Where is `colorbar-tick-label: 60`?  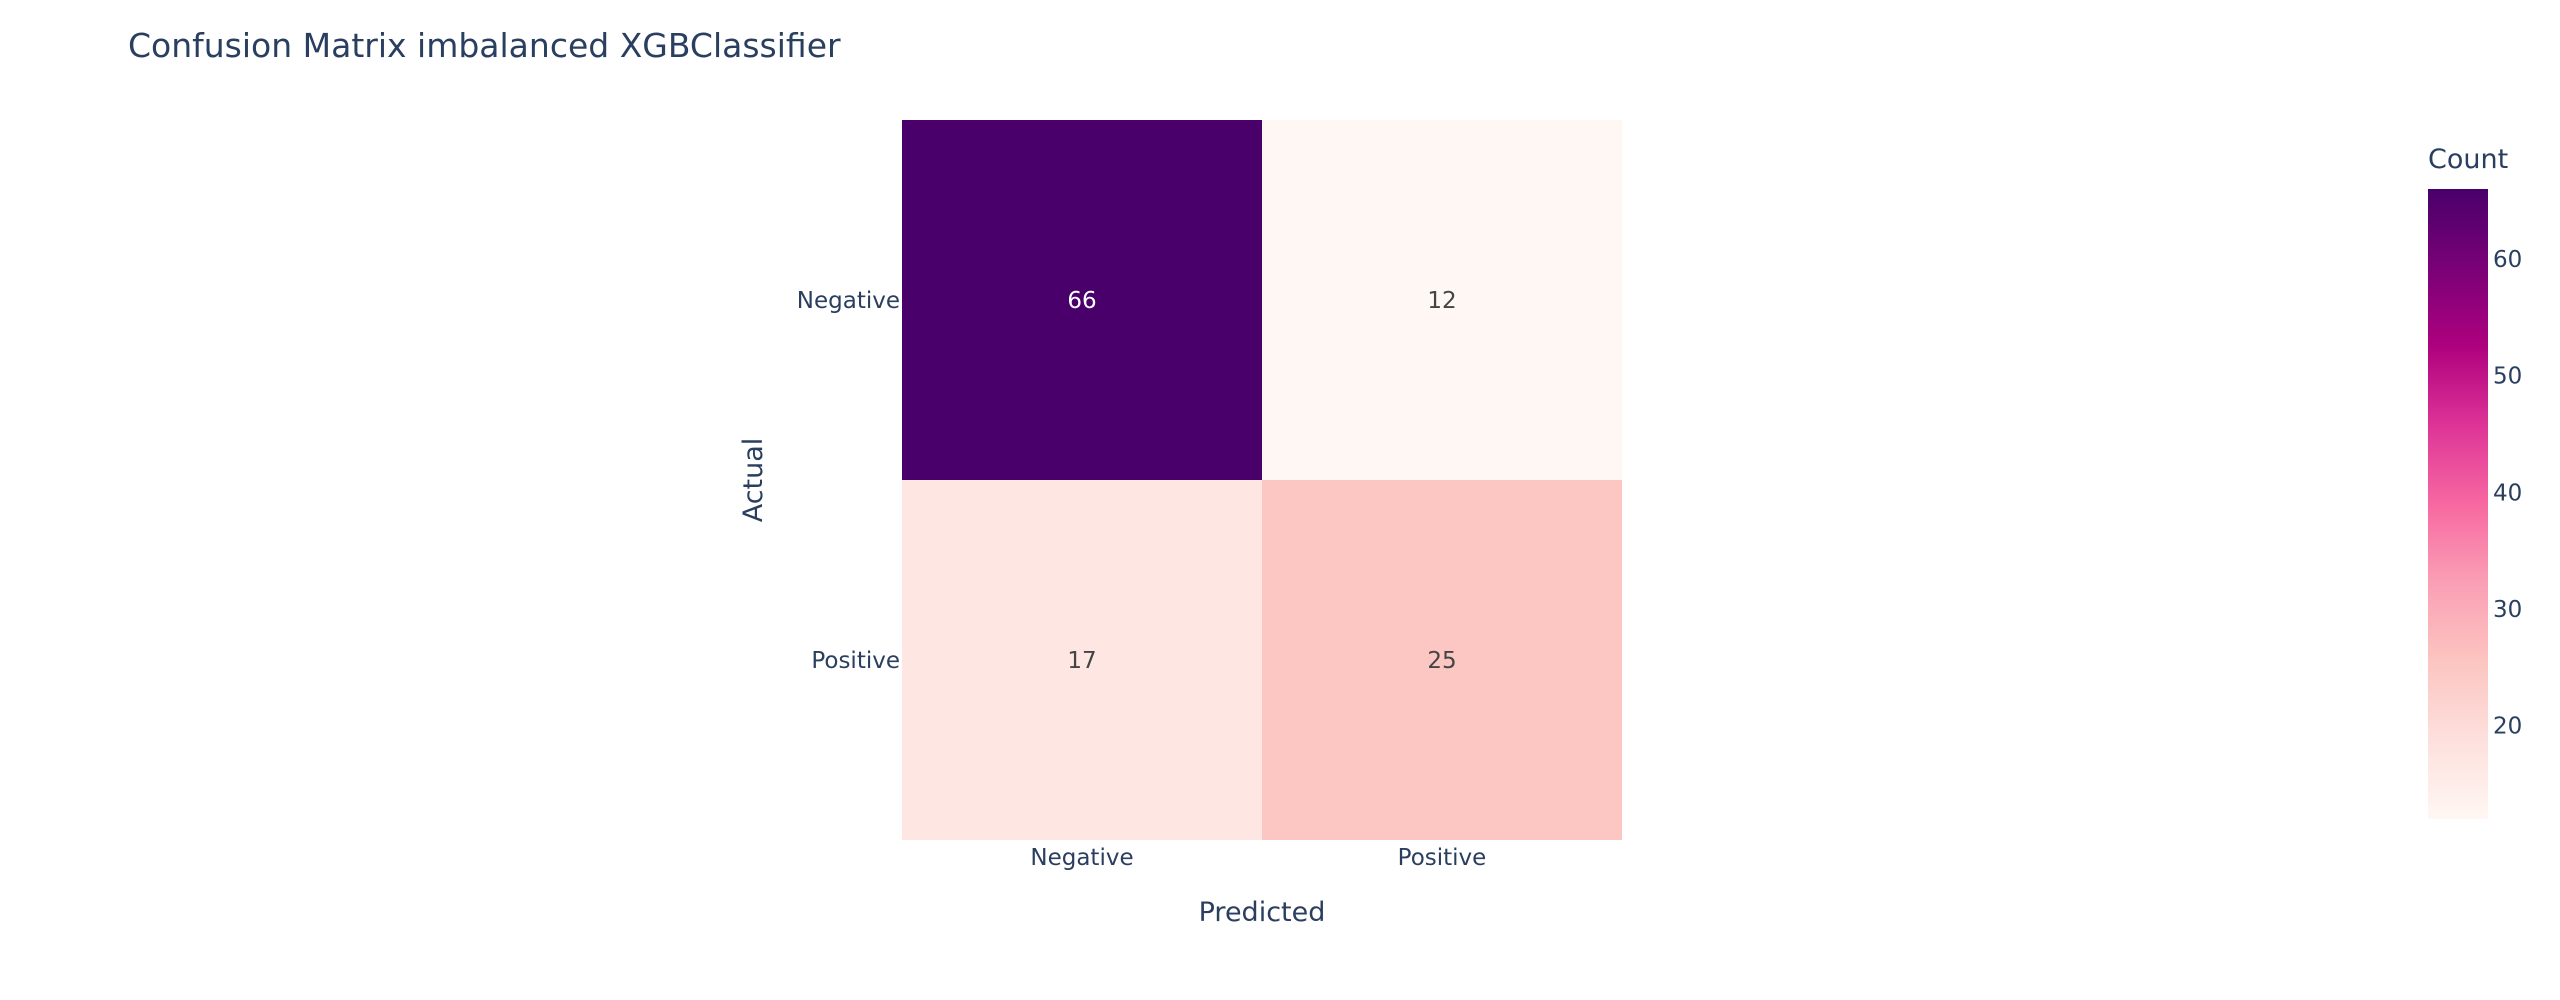
colorbar-tick-label: 60 is located at coordinates (2507, 260).